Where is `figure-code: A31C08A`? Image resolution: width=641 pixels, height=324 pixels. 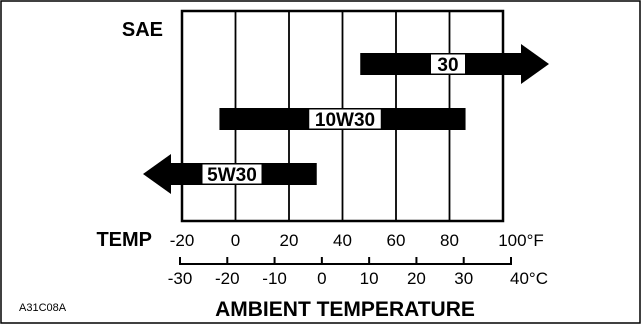
figure-code: A31C08A is located at coordinates (43, 308).